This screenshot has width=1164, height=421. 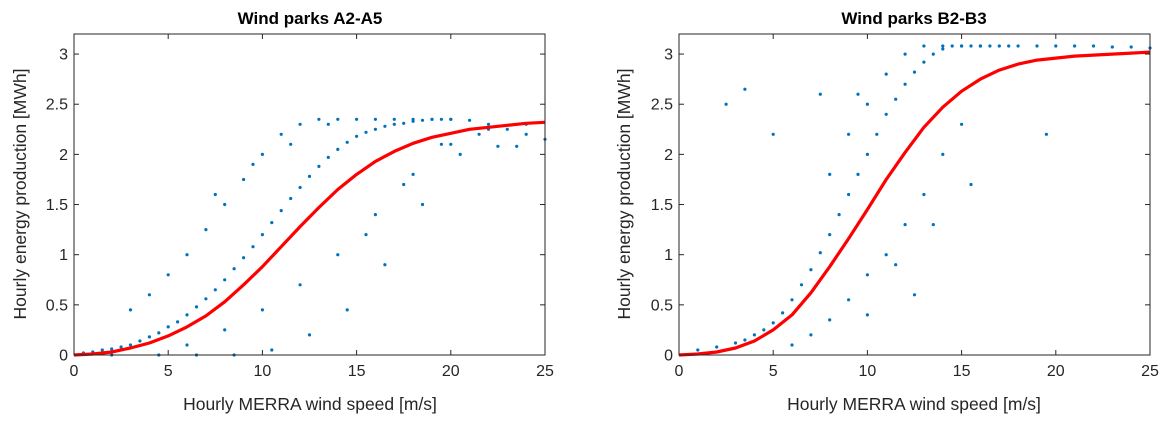 What do you see at coordinates (357, 371) in the screenshot?
I see `x-tick-label: 15` at bounding box center [357, 371].